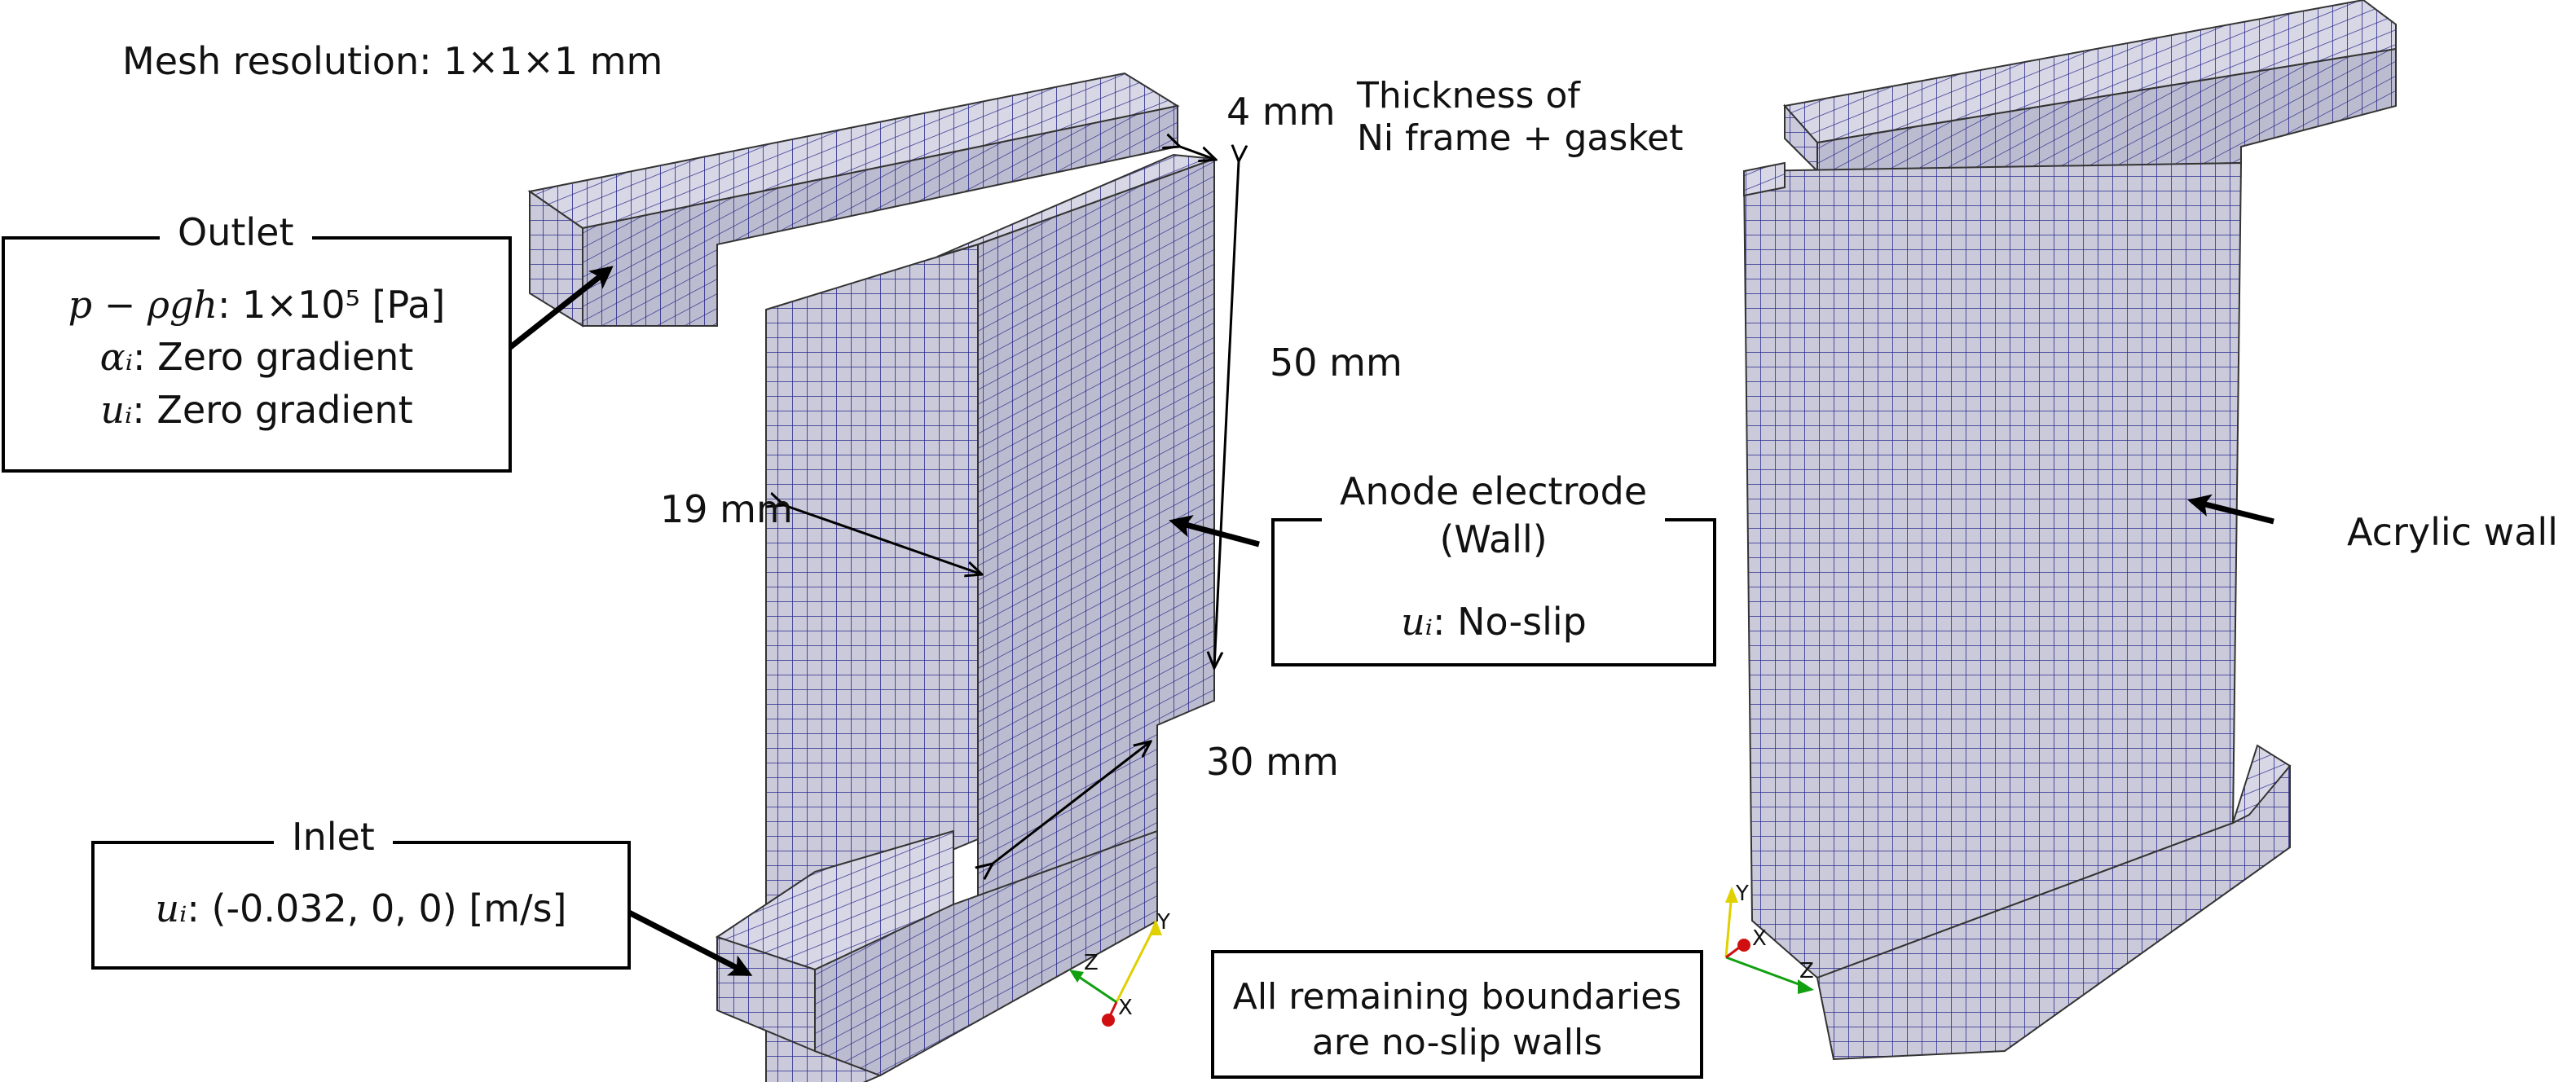  I want to click on outlet-pressure-line: p − ρgh: 1×10⁵ [Pa], so click(257, 305).